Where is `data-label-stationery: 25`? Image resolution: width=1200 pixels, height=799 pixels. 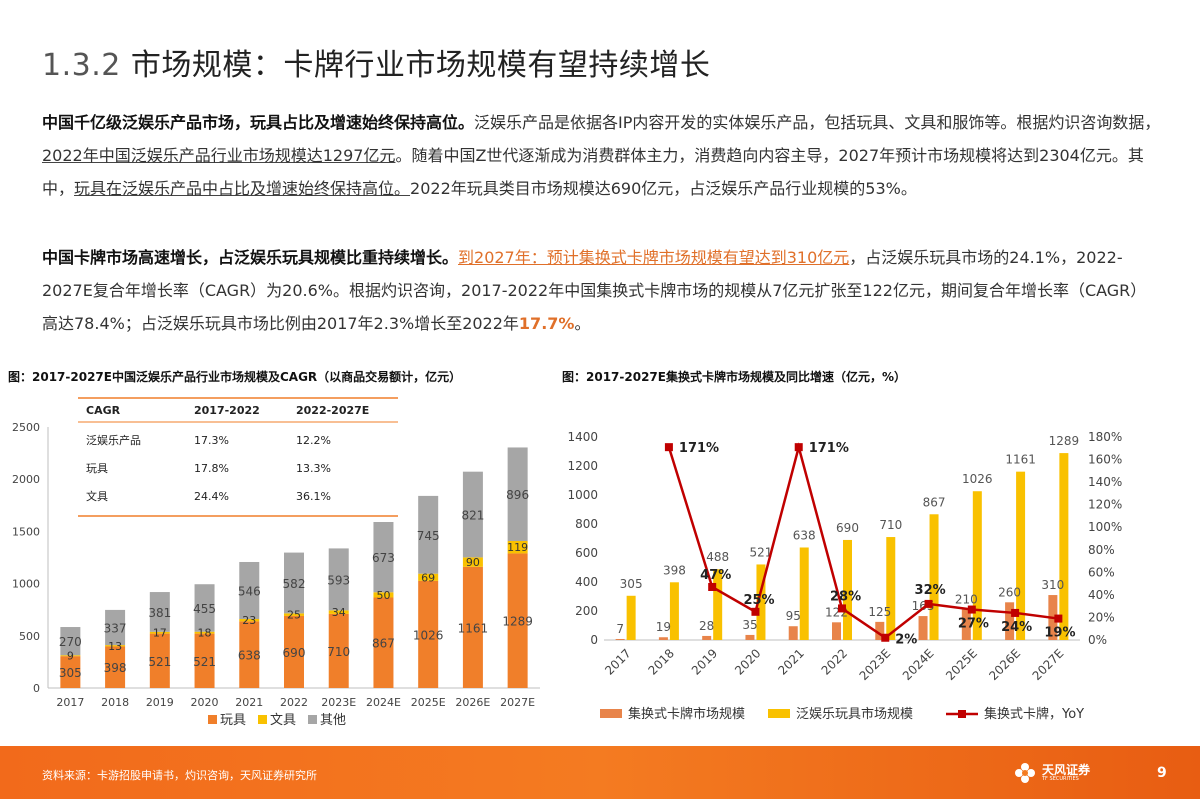
data-label-stationery: 25 is located at coordinates (294, 615).